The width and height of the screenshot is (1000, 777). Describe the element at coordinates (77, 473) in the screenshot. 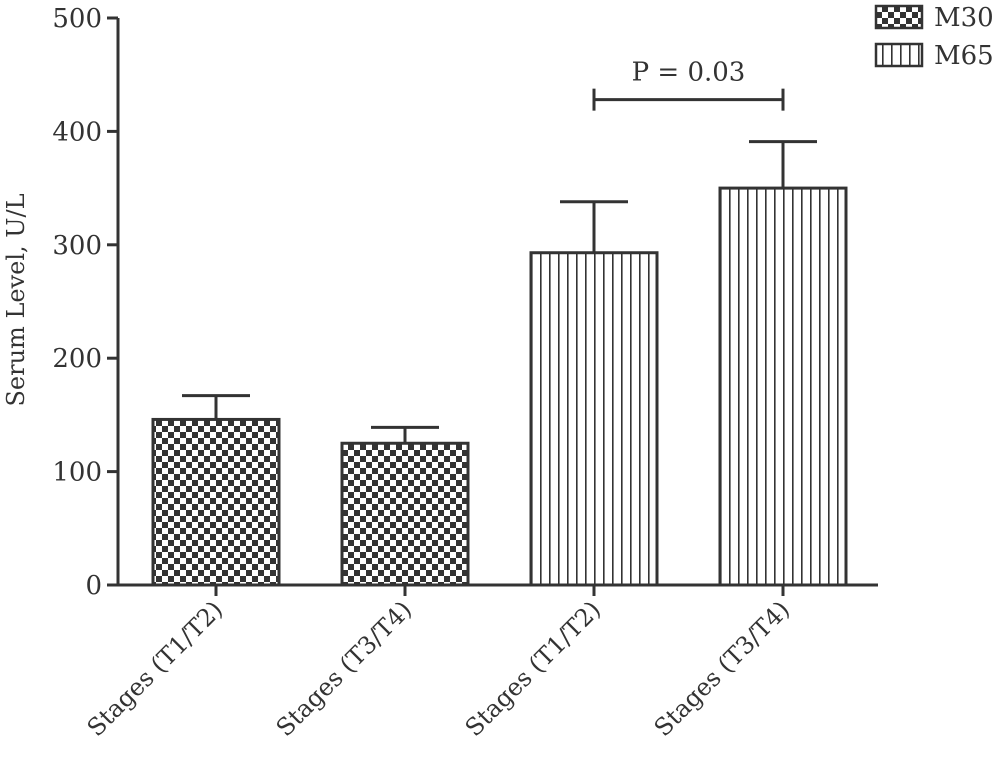

I see `y-tick-label: 100` at that location.